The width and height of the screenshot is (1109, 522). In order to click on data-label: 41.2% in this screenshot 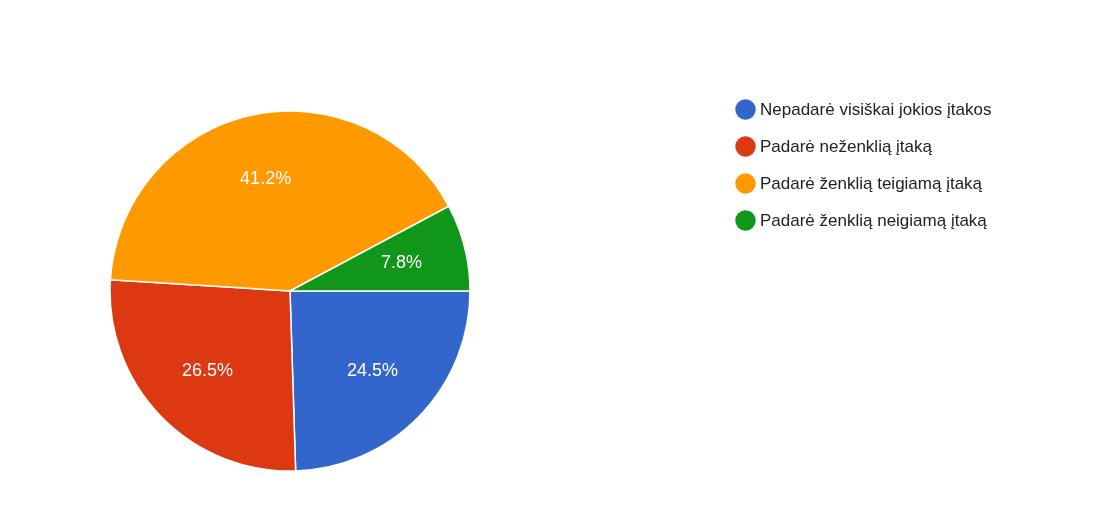, I will do `click(266, 177)`.